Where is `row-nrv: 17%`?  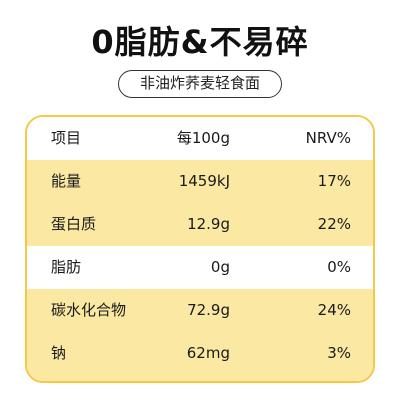 row-nrv: 17% is located at coordinates (334, 181).